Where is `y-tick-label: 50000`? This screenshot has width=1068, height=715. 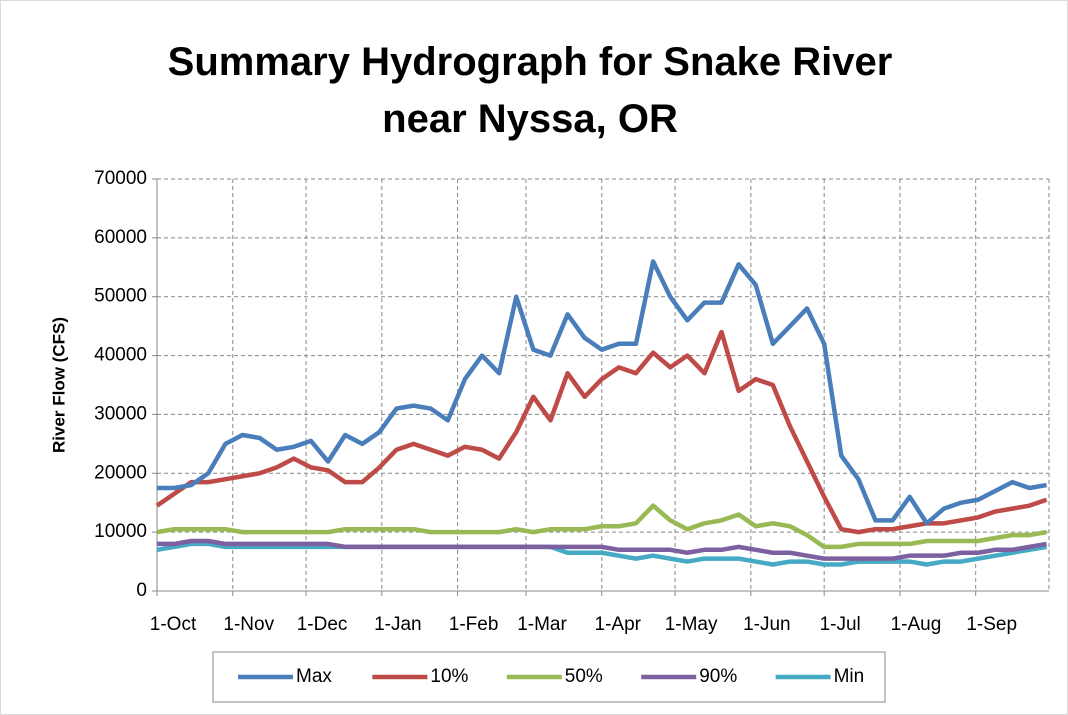
y-tick-label: 50000 is located at coordinates (120, 296).